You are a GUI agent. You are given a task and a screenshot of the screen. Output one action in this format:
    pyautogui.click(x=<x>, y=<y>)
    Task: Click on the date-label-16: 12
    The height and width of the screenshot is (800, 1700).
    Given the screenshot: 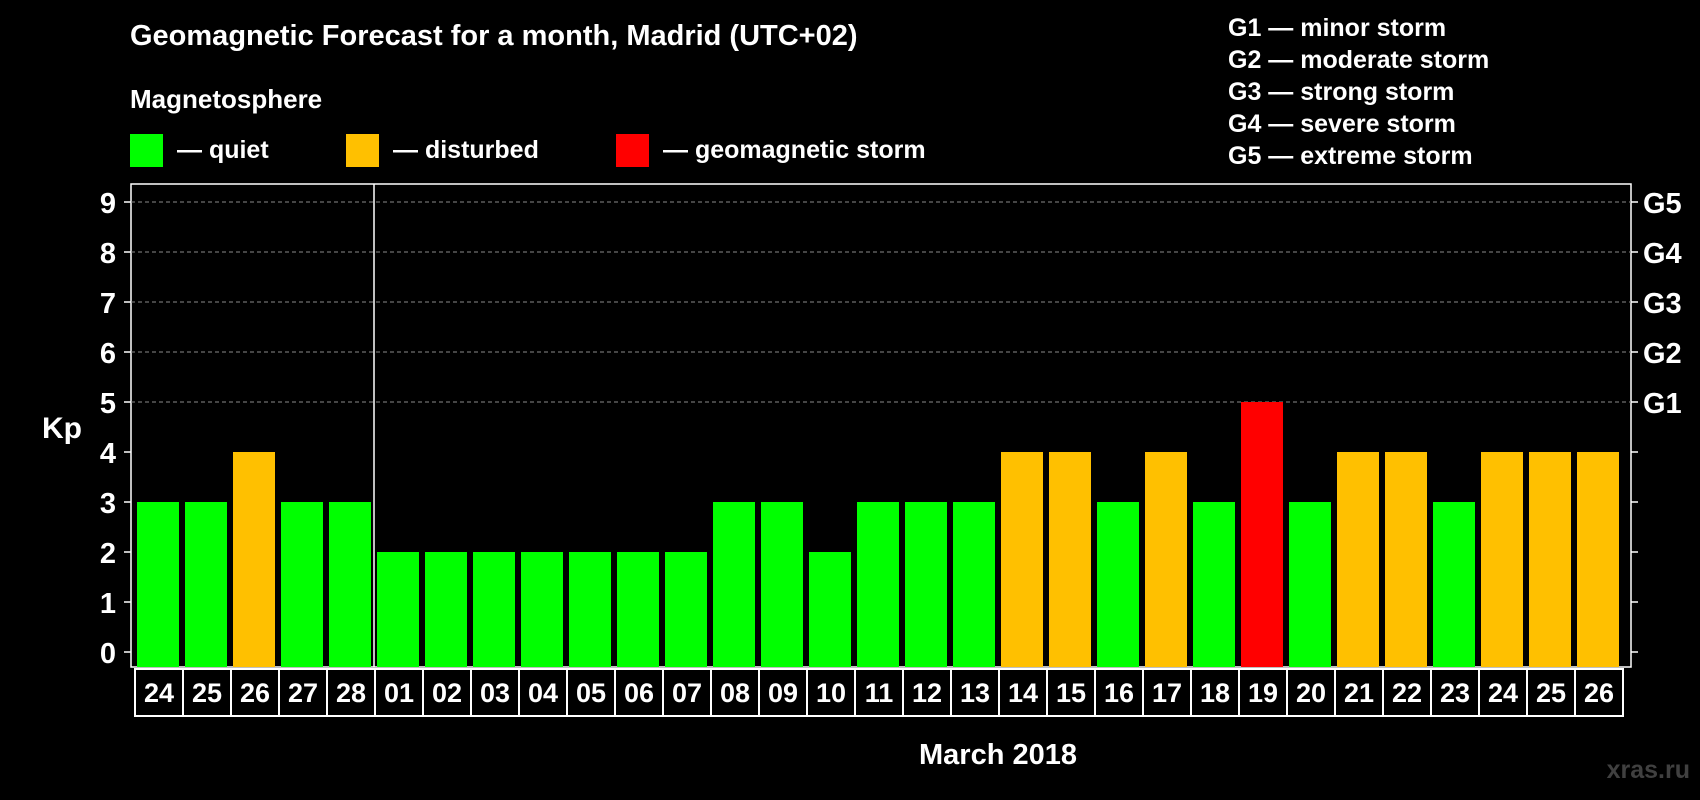 What is the action you would take?
    pyautogui.click(x=927, y=693)
    